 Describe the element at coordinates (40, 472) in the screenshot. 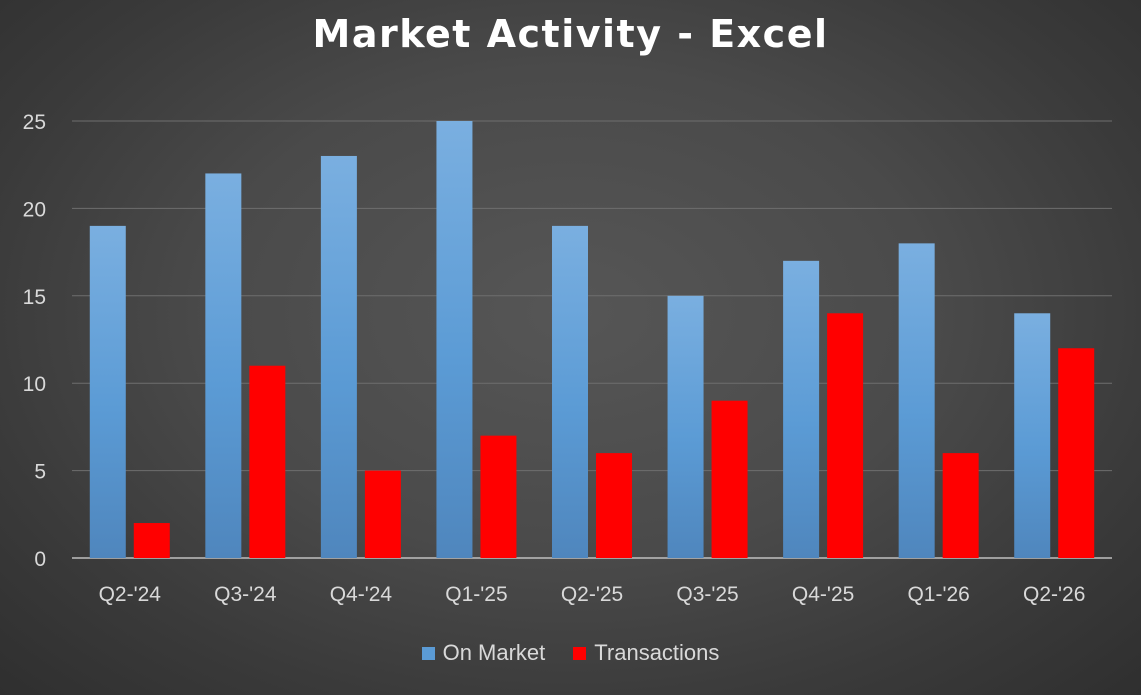

I see `y-tick-label: 5` at that location.